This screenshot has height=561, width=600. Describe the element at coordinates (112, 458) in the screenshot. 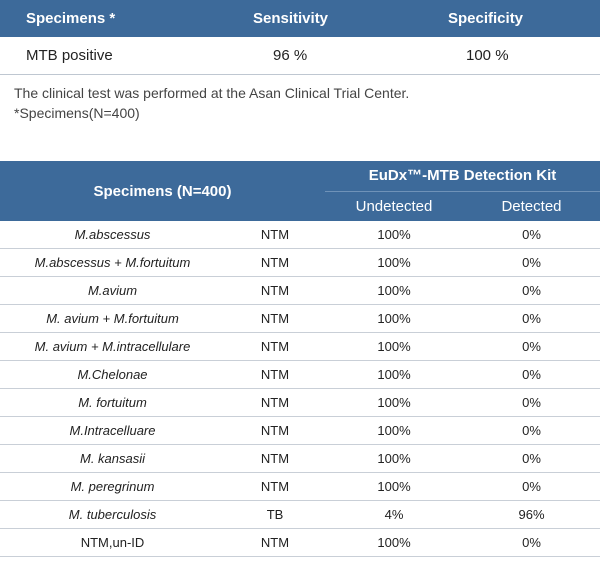

I see `cell-specimen: M. kansasii` at that location.